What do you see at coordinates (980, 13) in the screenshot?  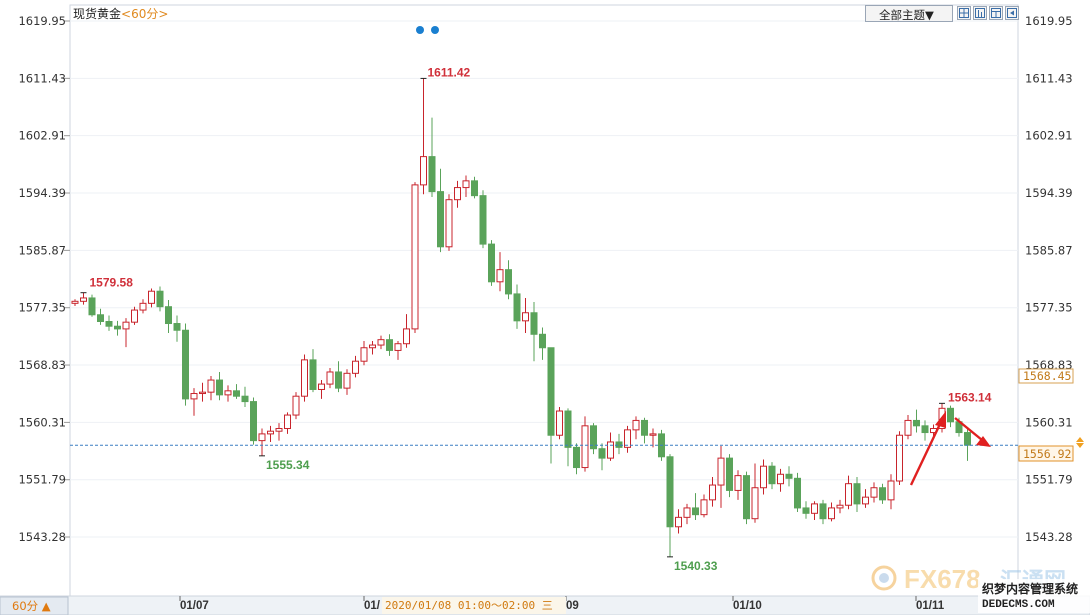 I see `layout-bars-button` at bounding box center [980, 13].